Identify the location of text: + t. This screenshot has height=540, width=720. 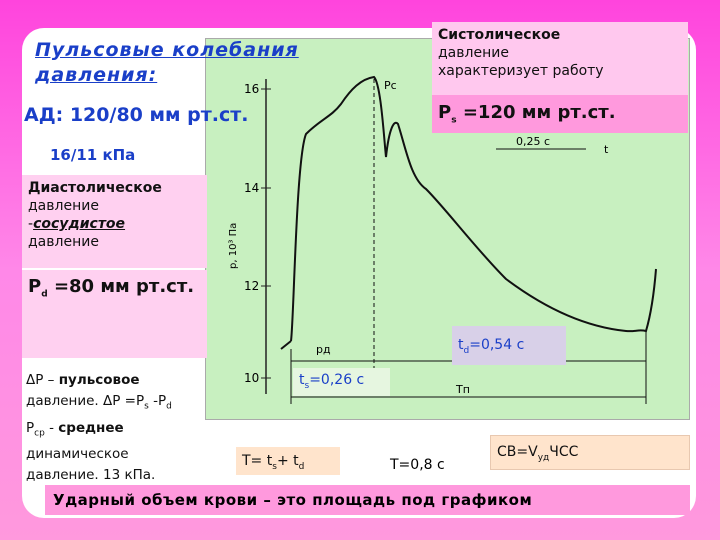
(287, 461).